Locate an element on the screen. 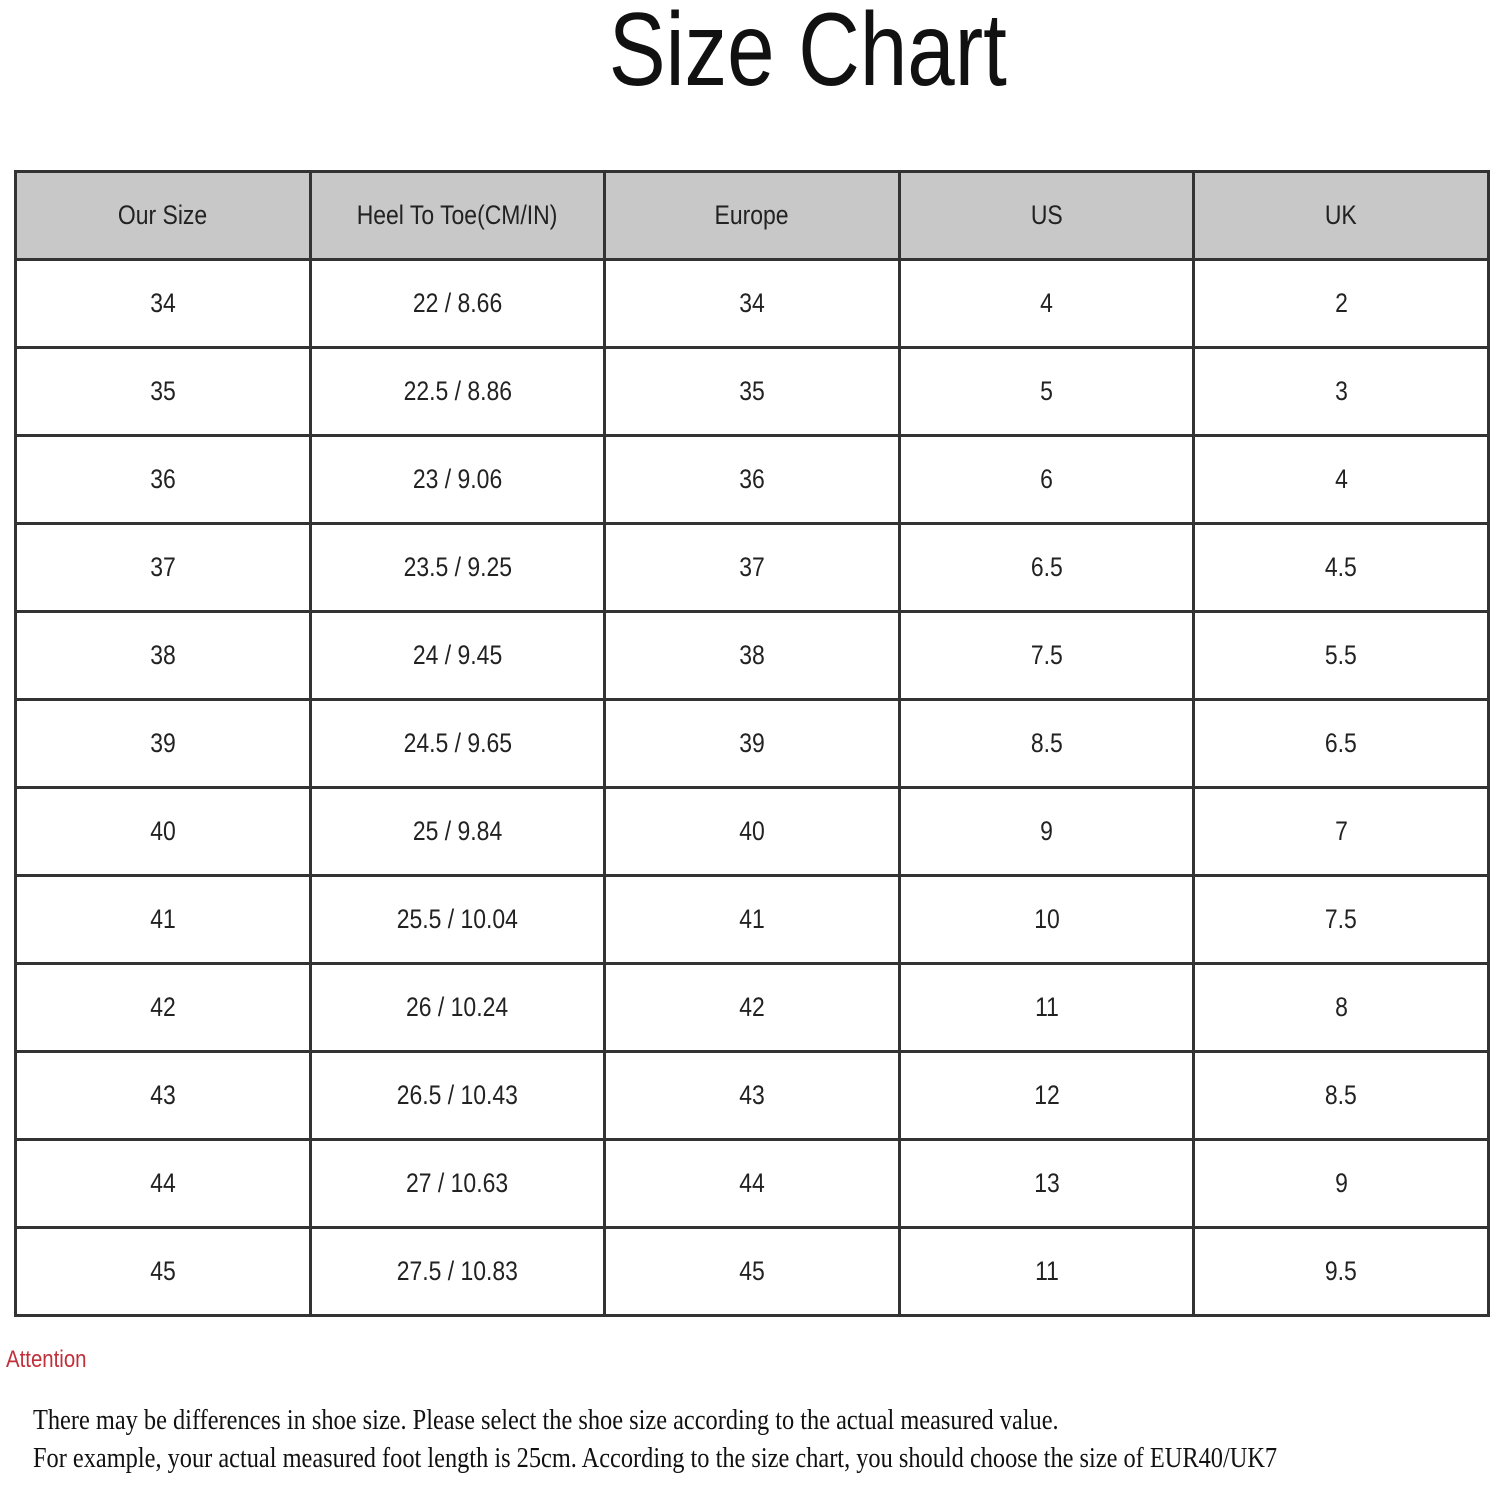  cell-text: 45 is located at coordinates (163, 1271).